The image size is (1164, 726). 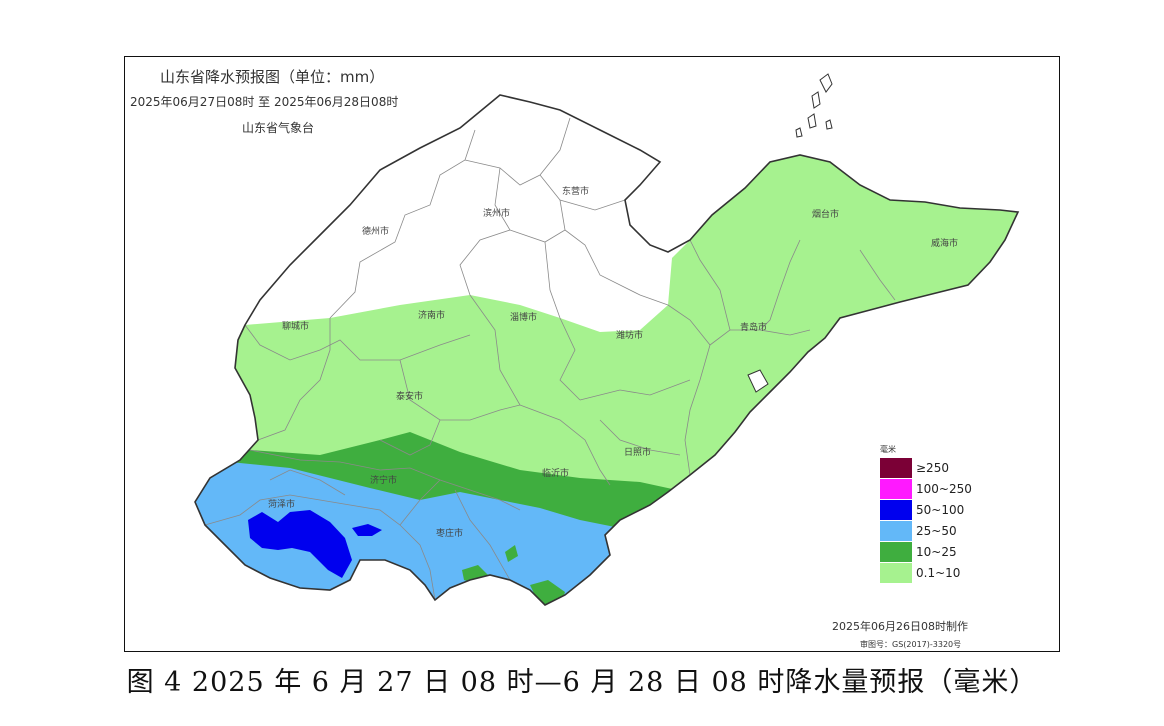 What do you see at coordinates (524, 318) in the screenshot?
I see `city-label-zibo: 淄博市` at bounding box center [524, 318].